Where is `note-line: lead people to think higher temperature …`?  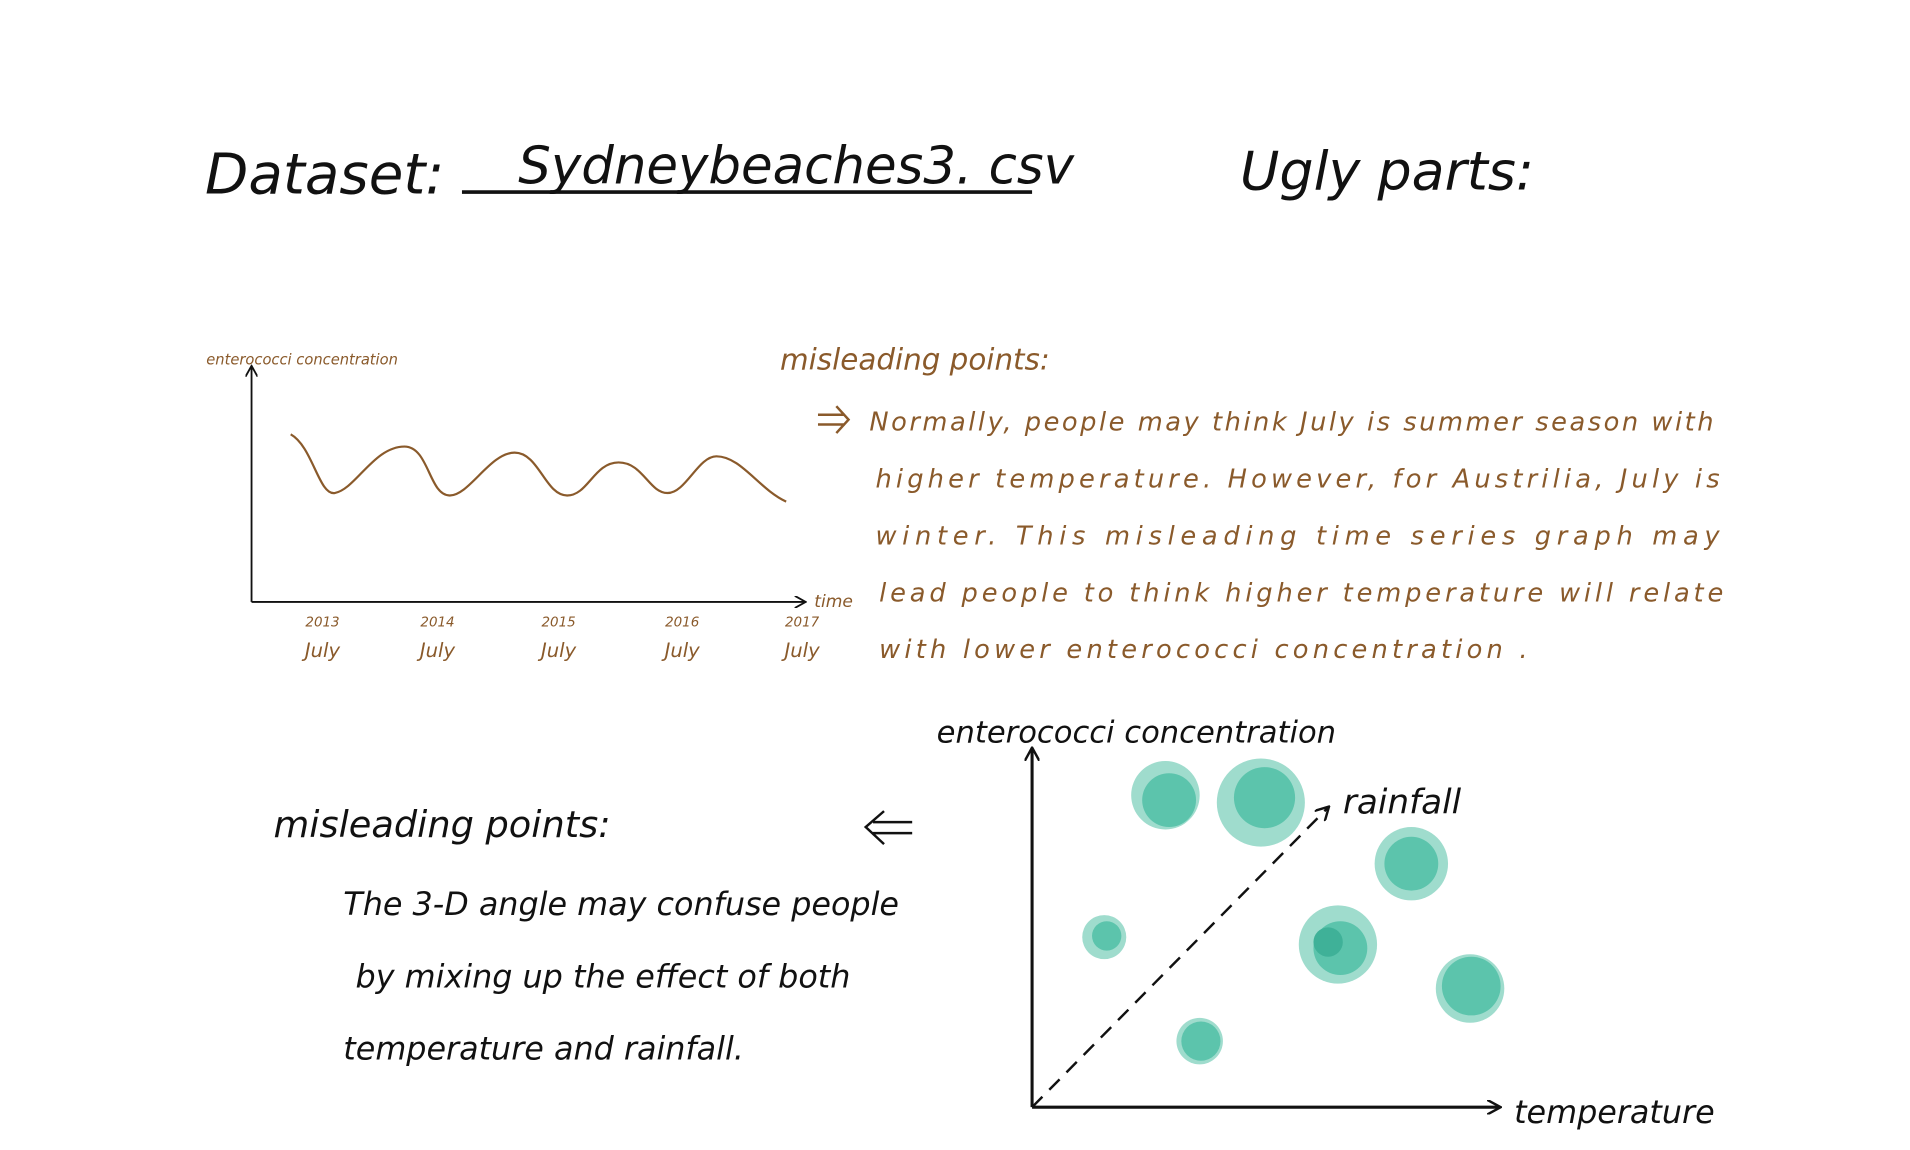 note-line: lead people to think higher temperature … is located at coordinates (1301, 593).